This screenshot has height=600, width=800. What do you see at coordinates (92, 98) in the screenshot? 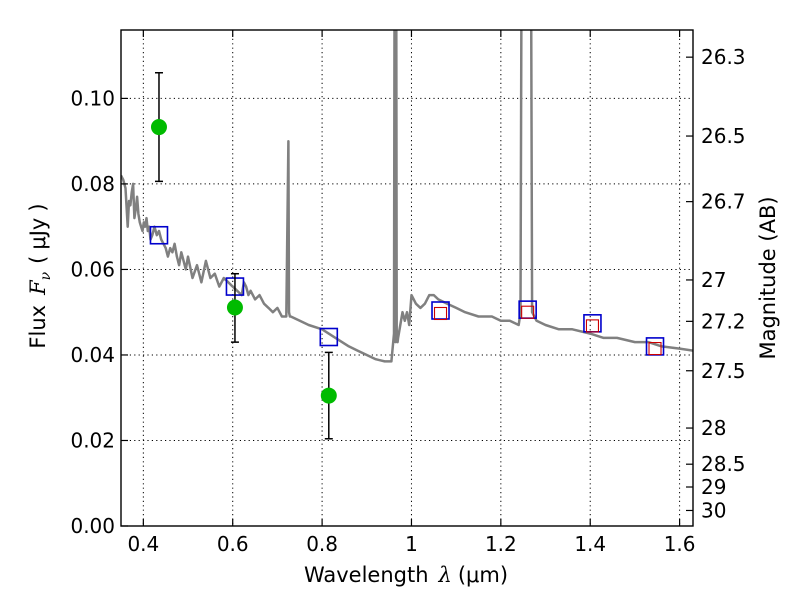
I see `y-tick-label: 0.10` at bounding box center [92, 98].